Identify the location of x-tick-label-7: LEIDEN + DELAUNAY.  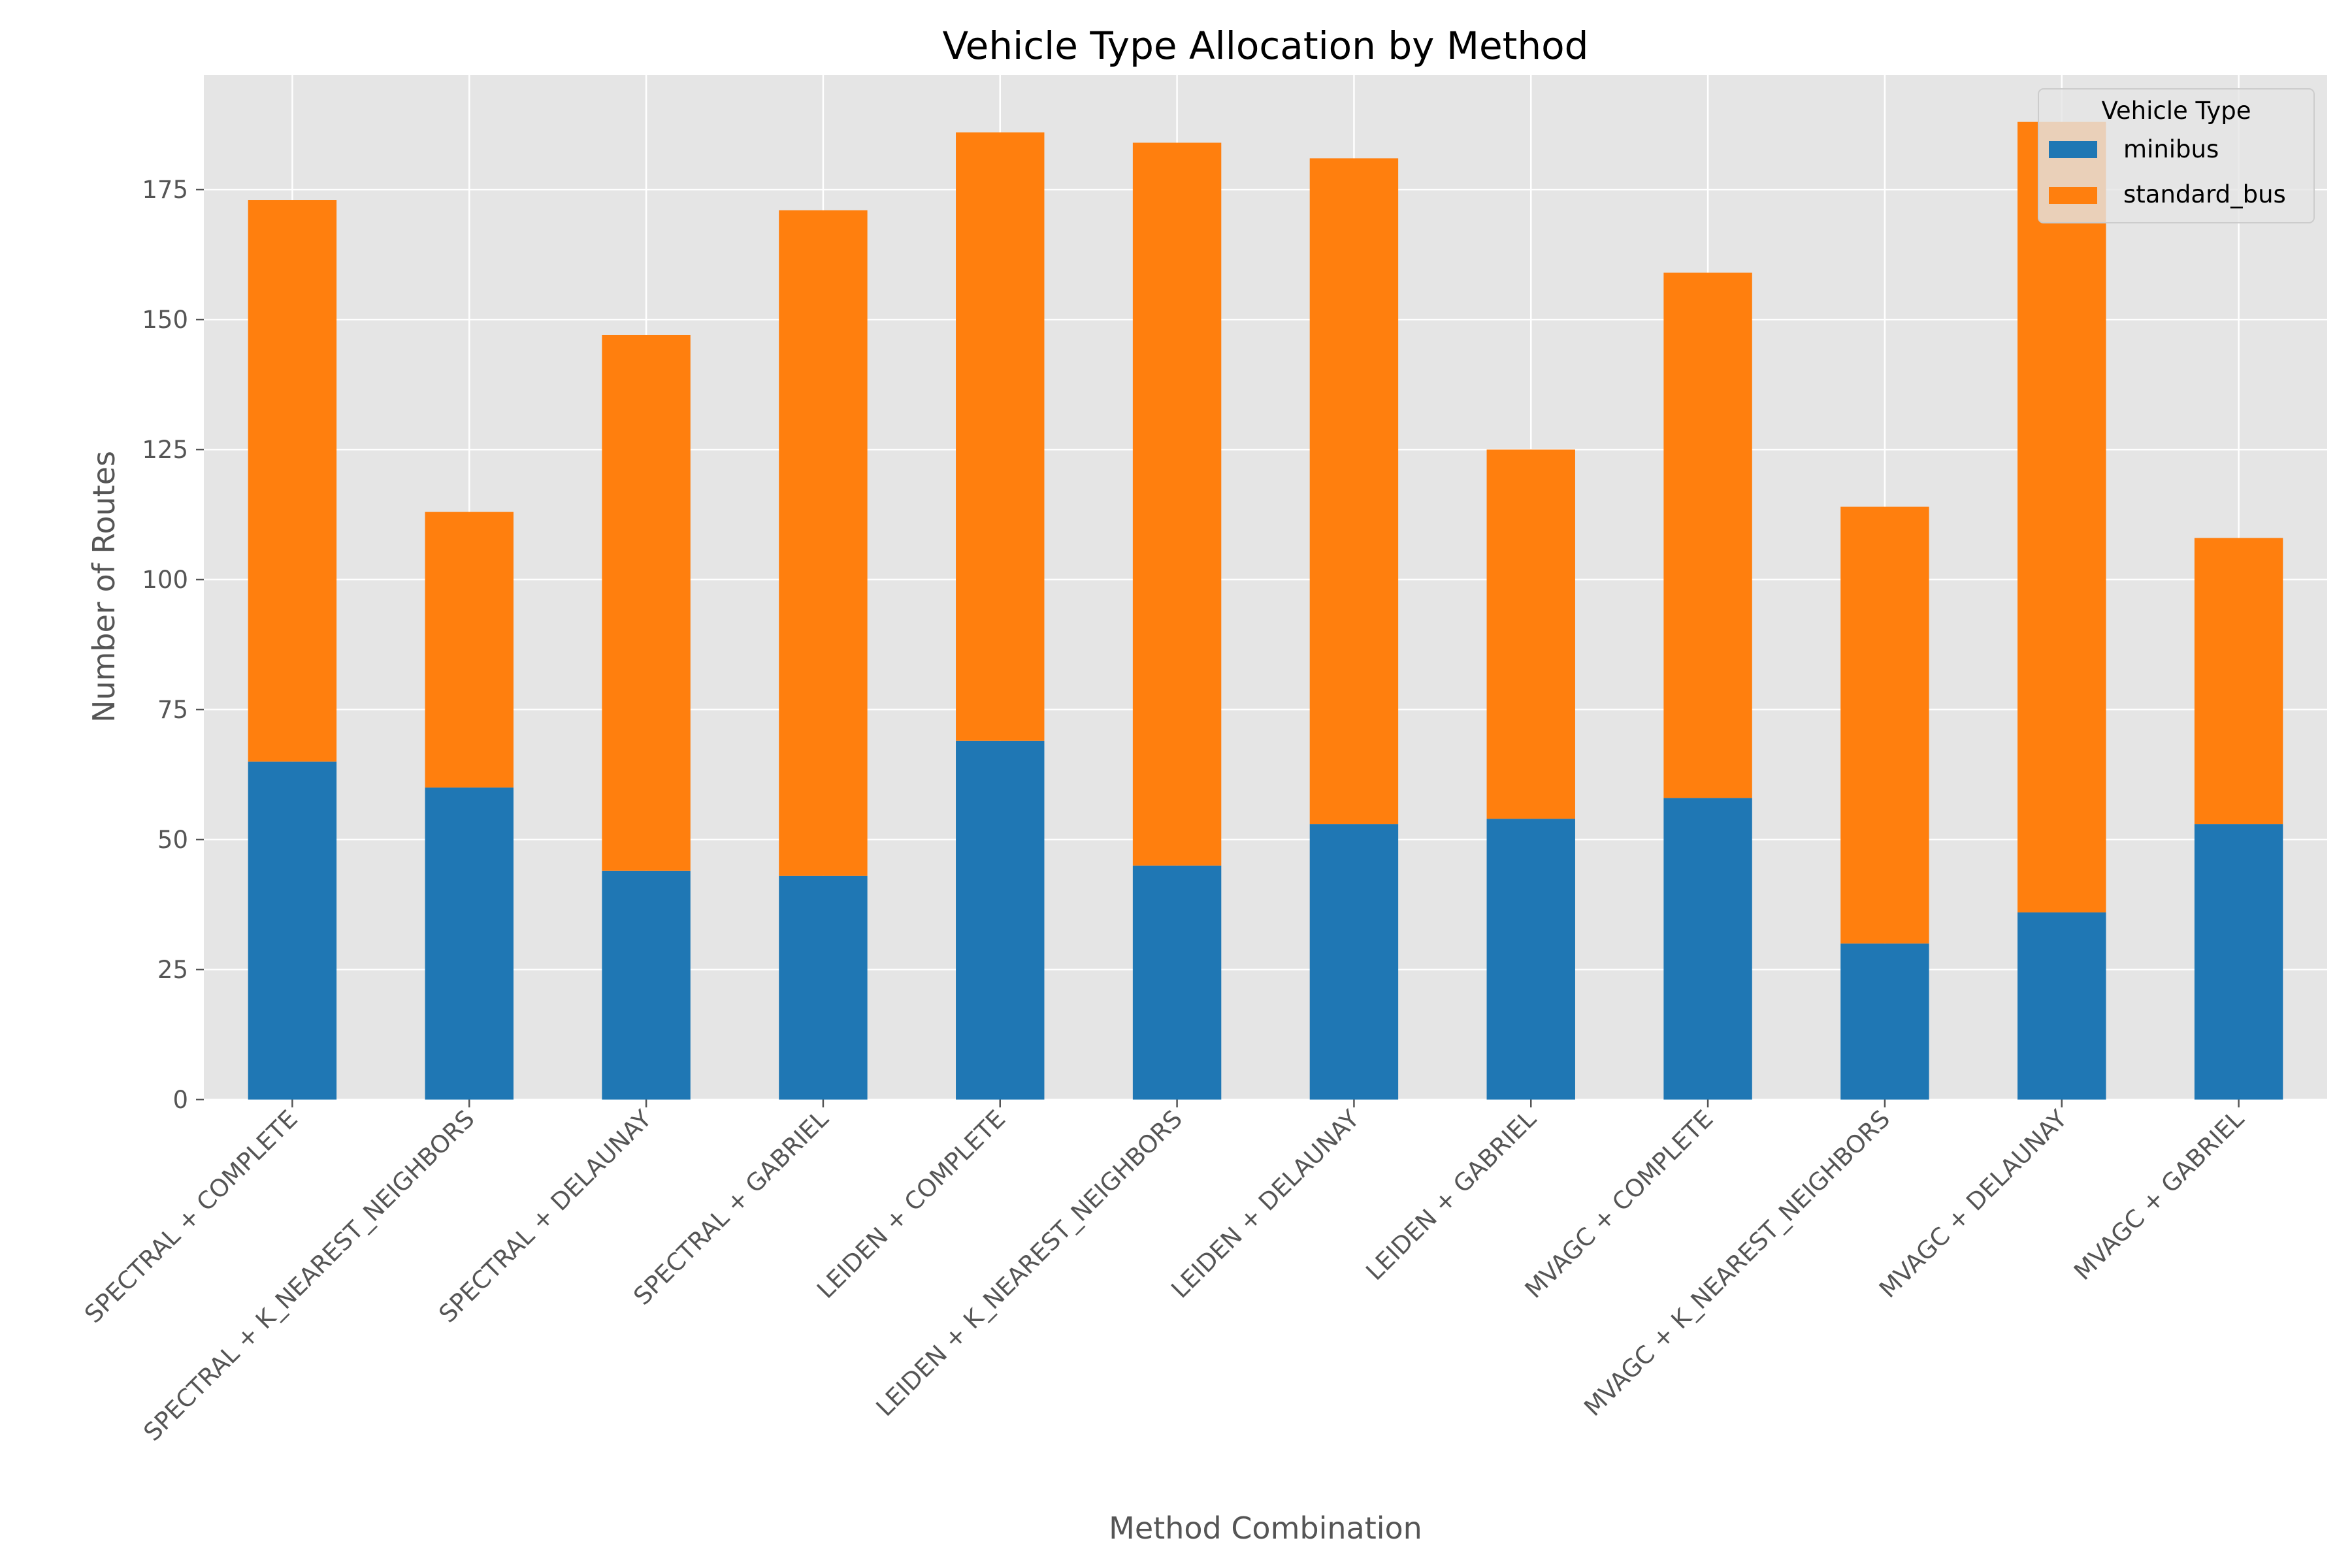
(1265, 1204).